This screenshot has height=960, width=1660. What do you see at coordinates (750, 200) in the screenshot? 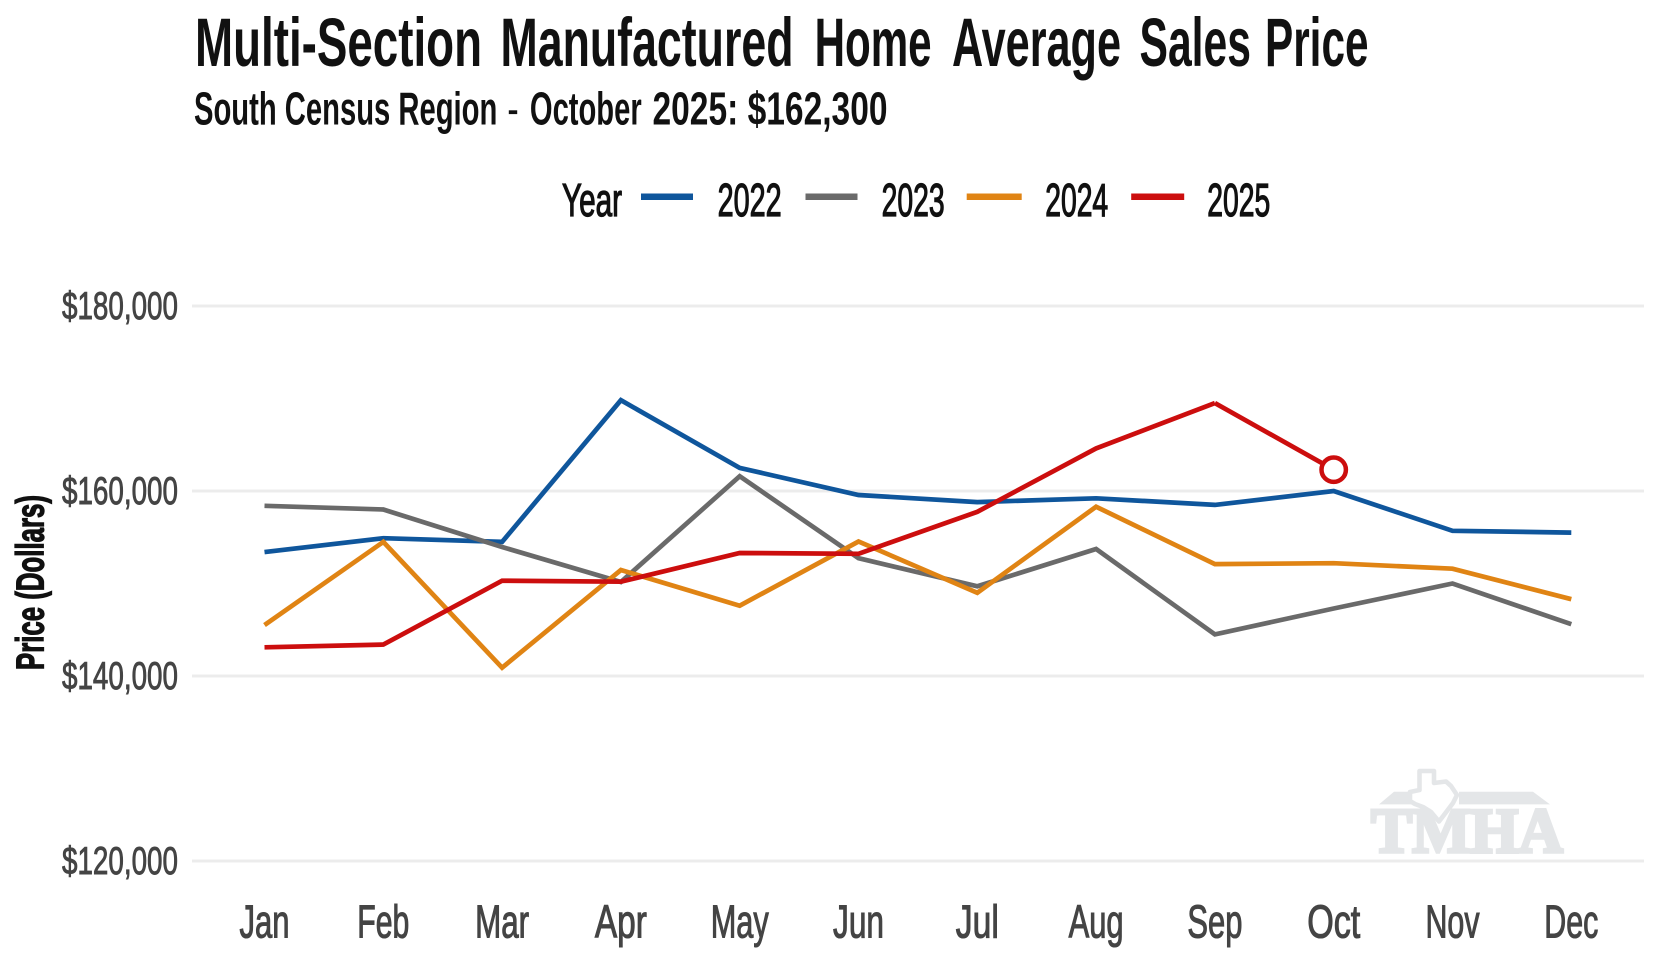
I see `svg-text: 2022` at bounding box center [750, 200].